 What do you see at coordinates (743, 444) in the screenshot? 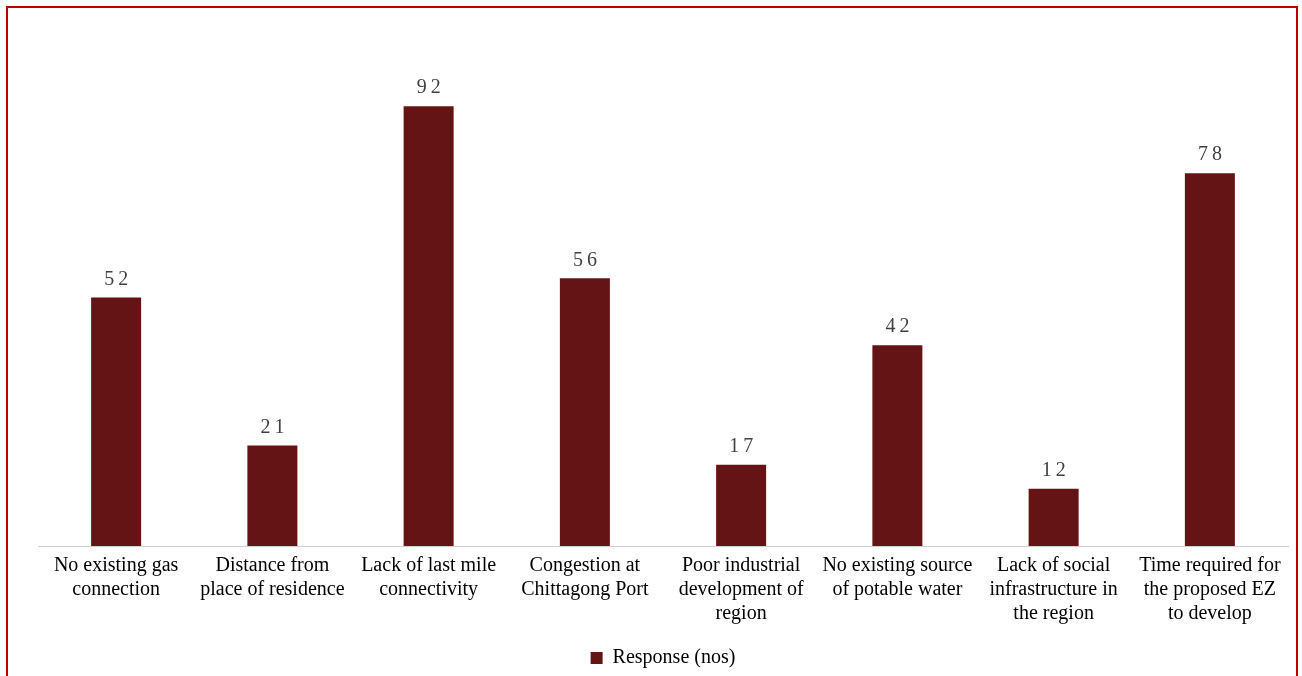
I see `data-label: 17` at bounding box center [743, 444].